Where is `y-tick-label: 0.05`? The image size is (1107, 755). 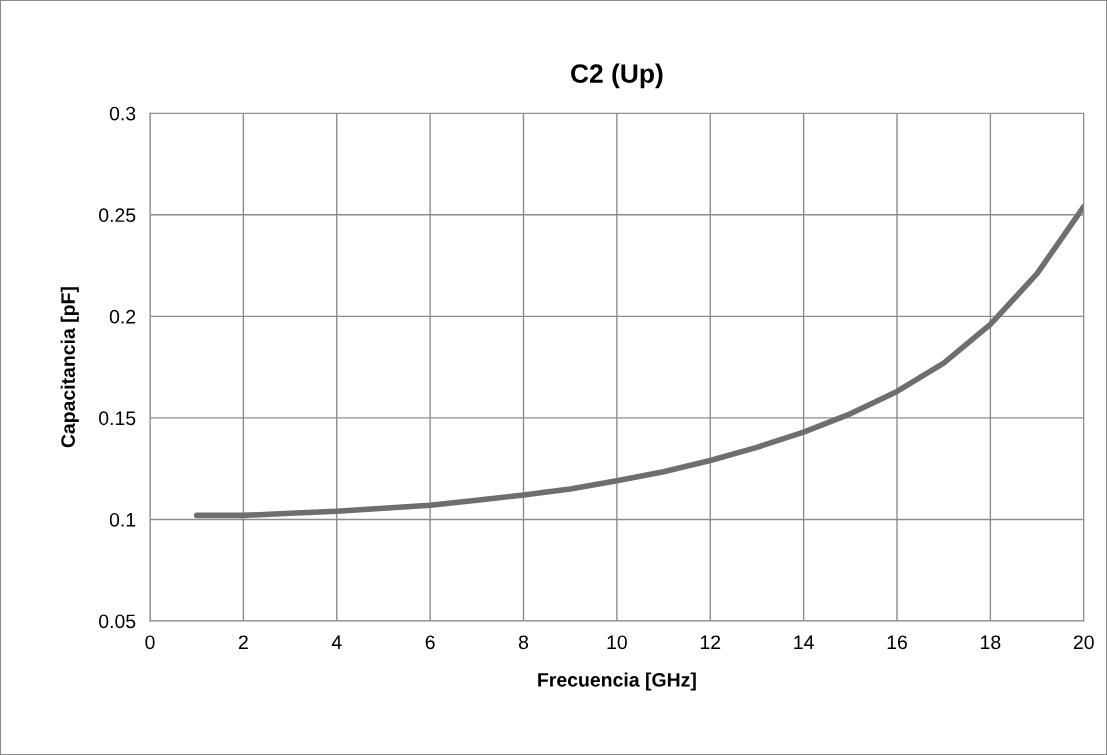
y-tick-label: 0.05 is located at coordinates (117, 621).